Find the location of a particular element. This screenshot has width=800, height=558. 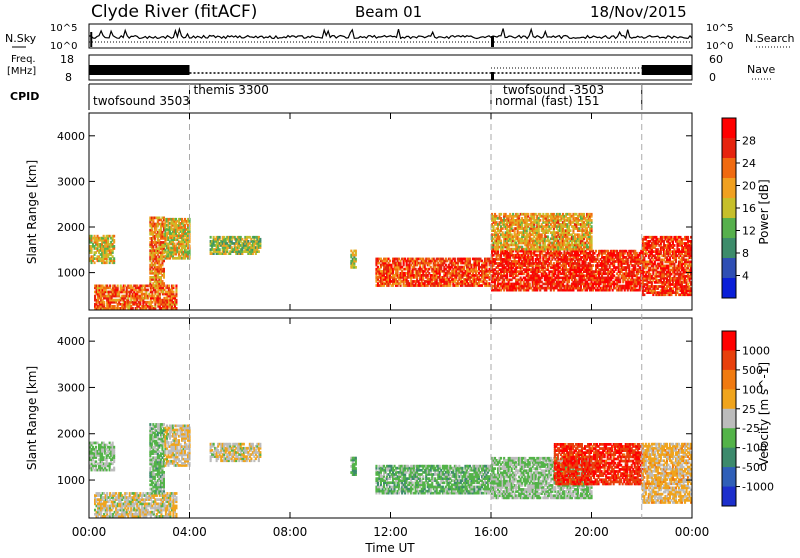

nsky-tick-bottom: 10^0 is located at coordinates (63, 46).